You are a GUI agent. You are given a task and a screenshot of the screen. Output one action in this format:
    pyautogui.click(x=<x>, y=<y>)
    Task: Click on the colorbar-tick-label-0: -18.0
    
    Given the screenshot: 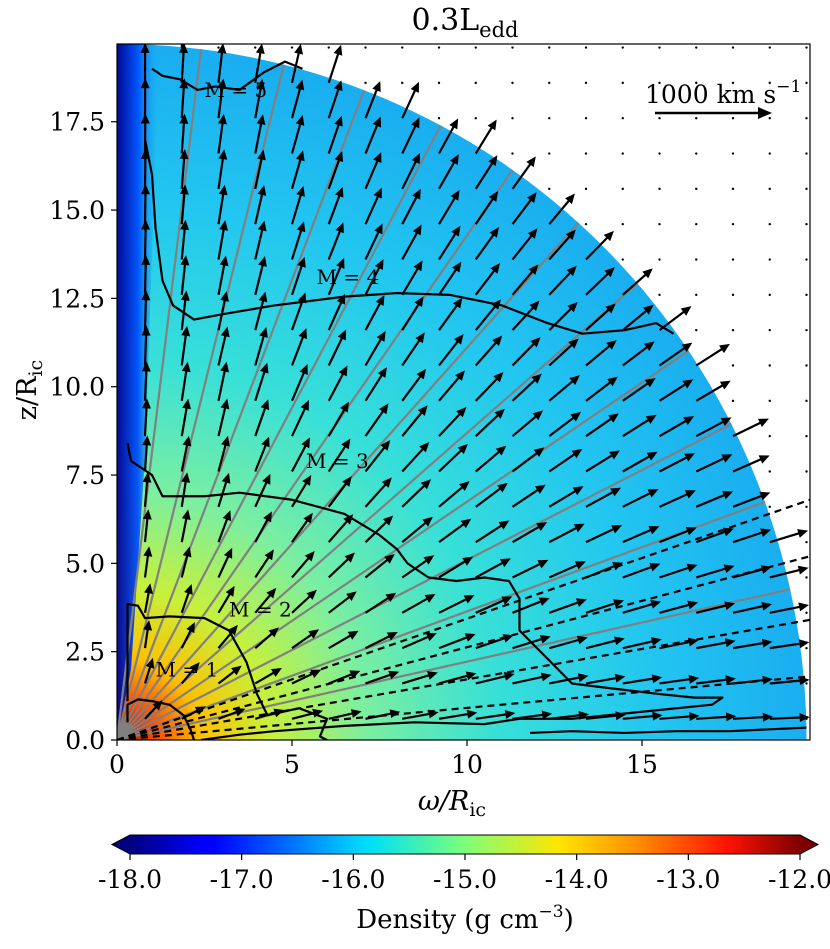 What is the action you would take?
    pyautogui.click(x=130, y=879)
    